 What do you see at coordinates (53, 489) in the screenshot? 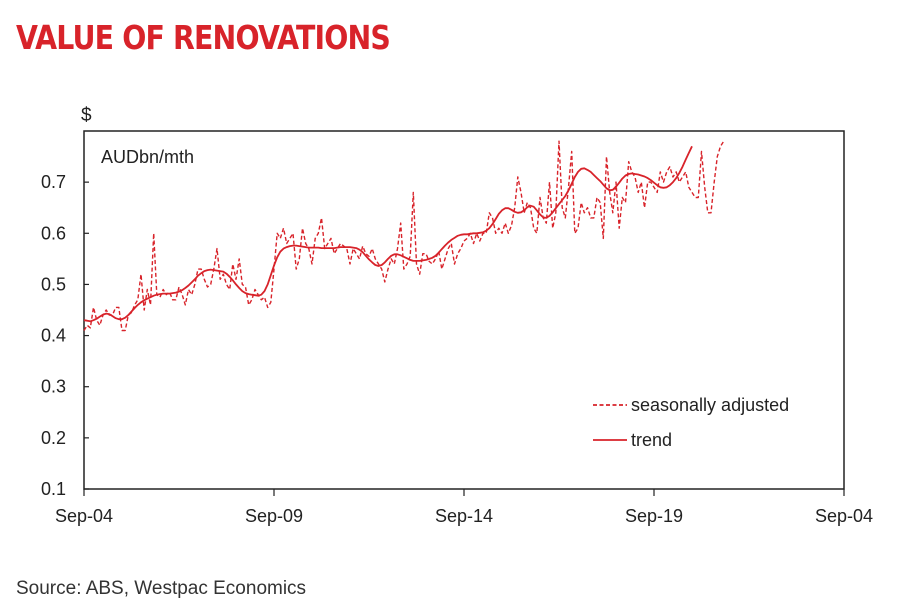
I see `y-tick-label: 0.1` at bounding box center [53, 489].